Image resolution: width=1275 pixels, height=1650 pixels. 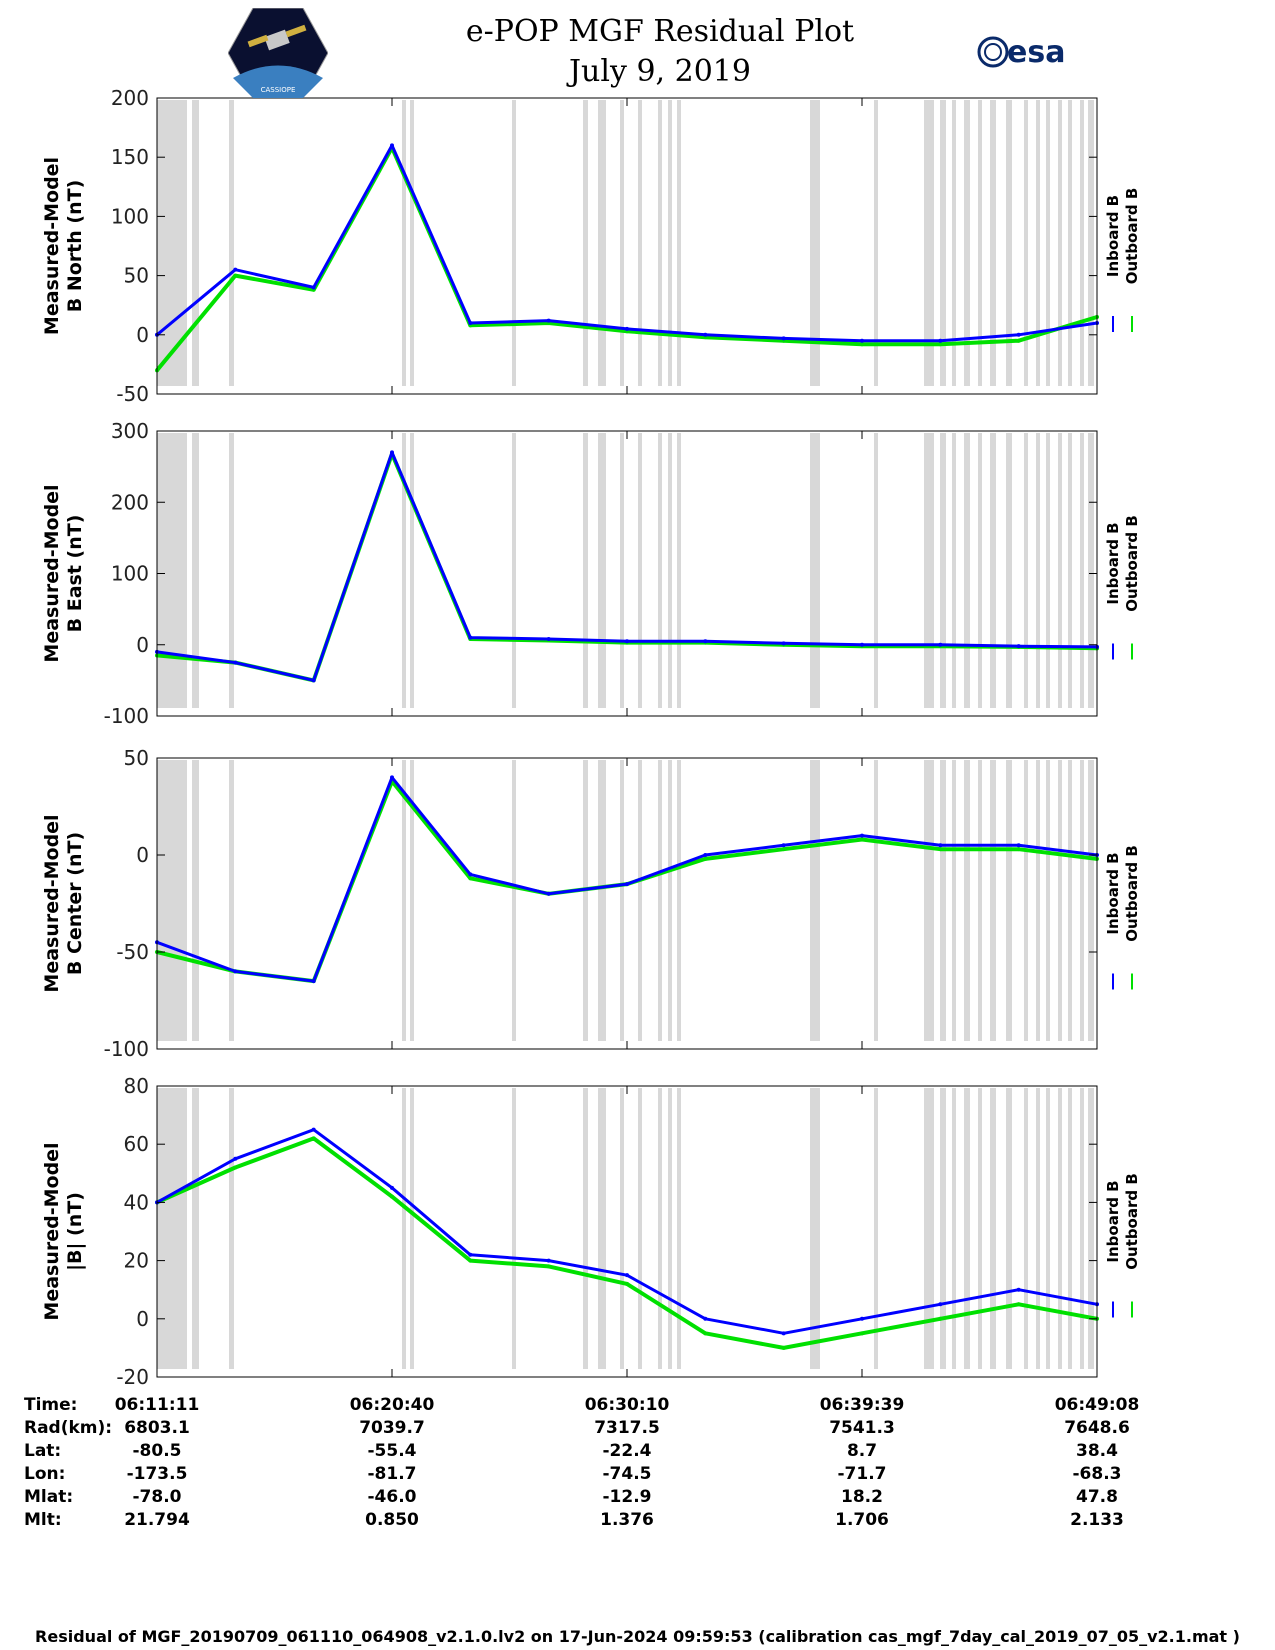 I want to click on plot-title-block: e-POP MGF Residual Plot July 9, 2019, so click(x=660, y=52).